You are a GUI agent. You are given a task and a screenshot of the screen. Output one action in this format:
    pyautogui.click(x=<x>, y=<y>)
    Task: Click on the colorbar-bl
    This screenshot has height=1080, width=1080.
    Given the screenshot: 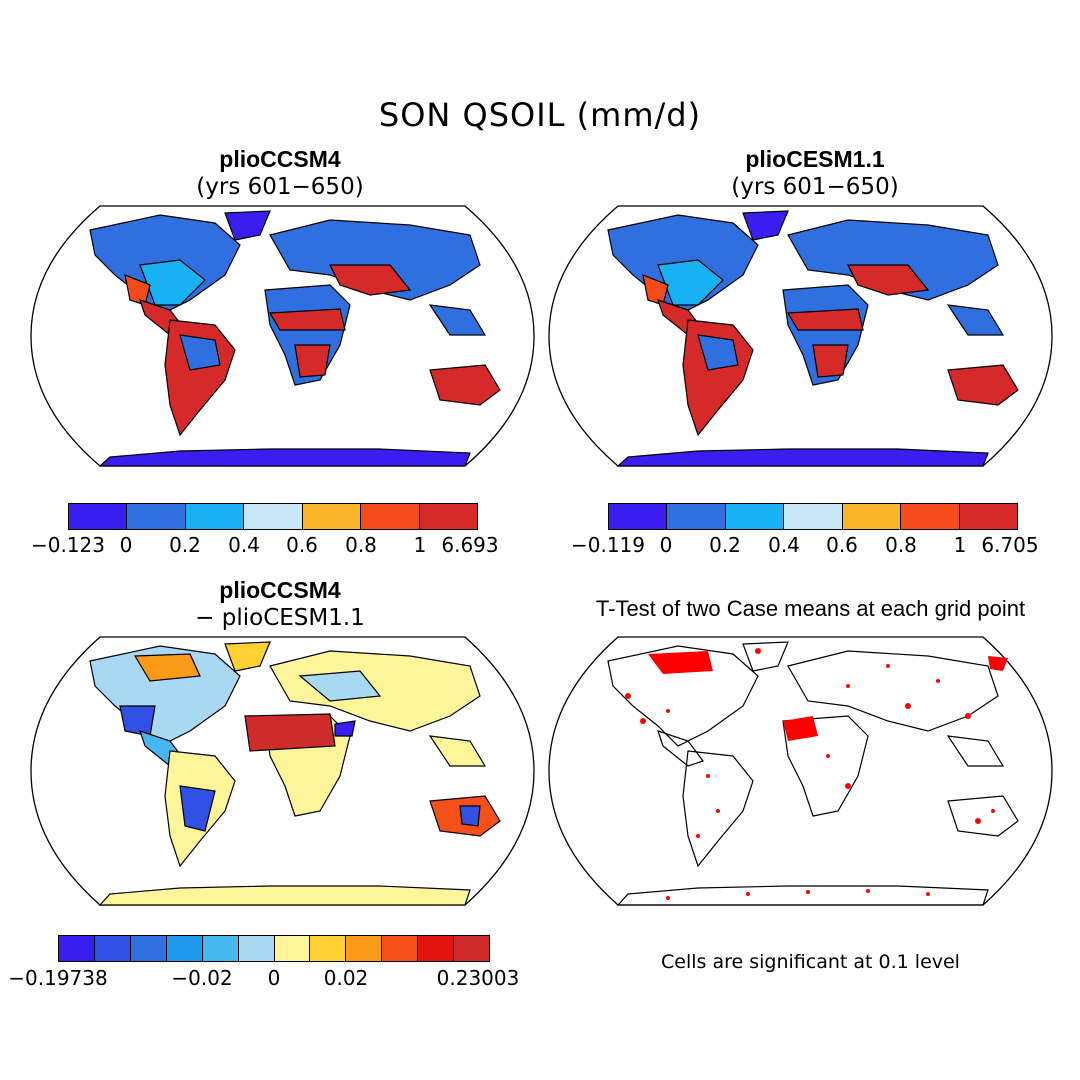 What is the action you would take?
    pyautogui.click(x=274, y=948)
    